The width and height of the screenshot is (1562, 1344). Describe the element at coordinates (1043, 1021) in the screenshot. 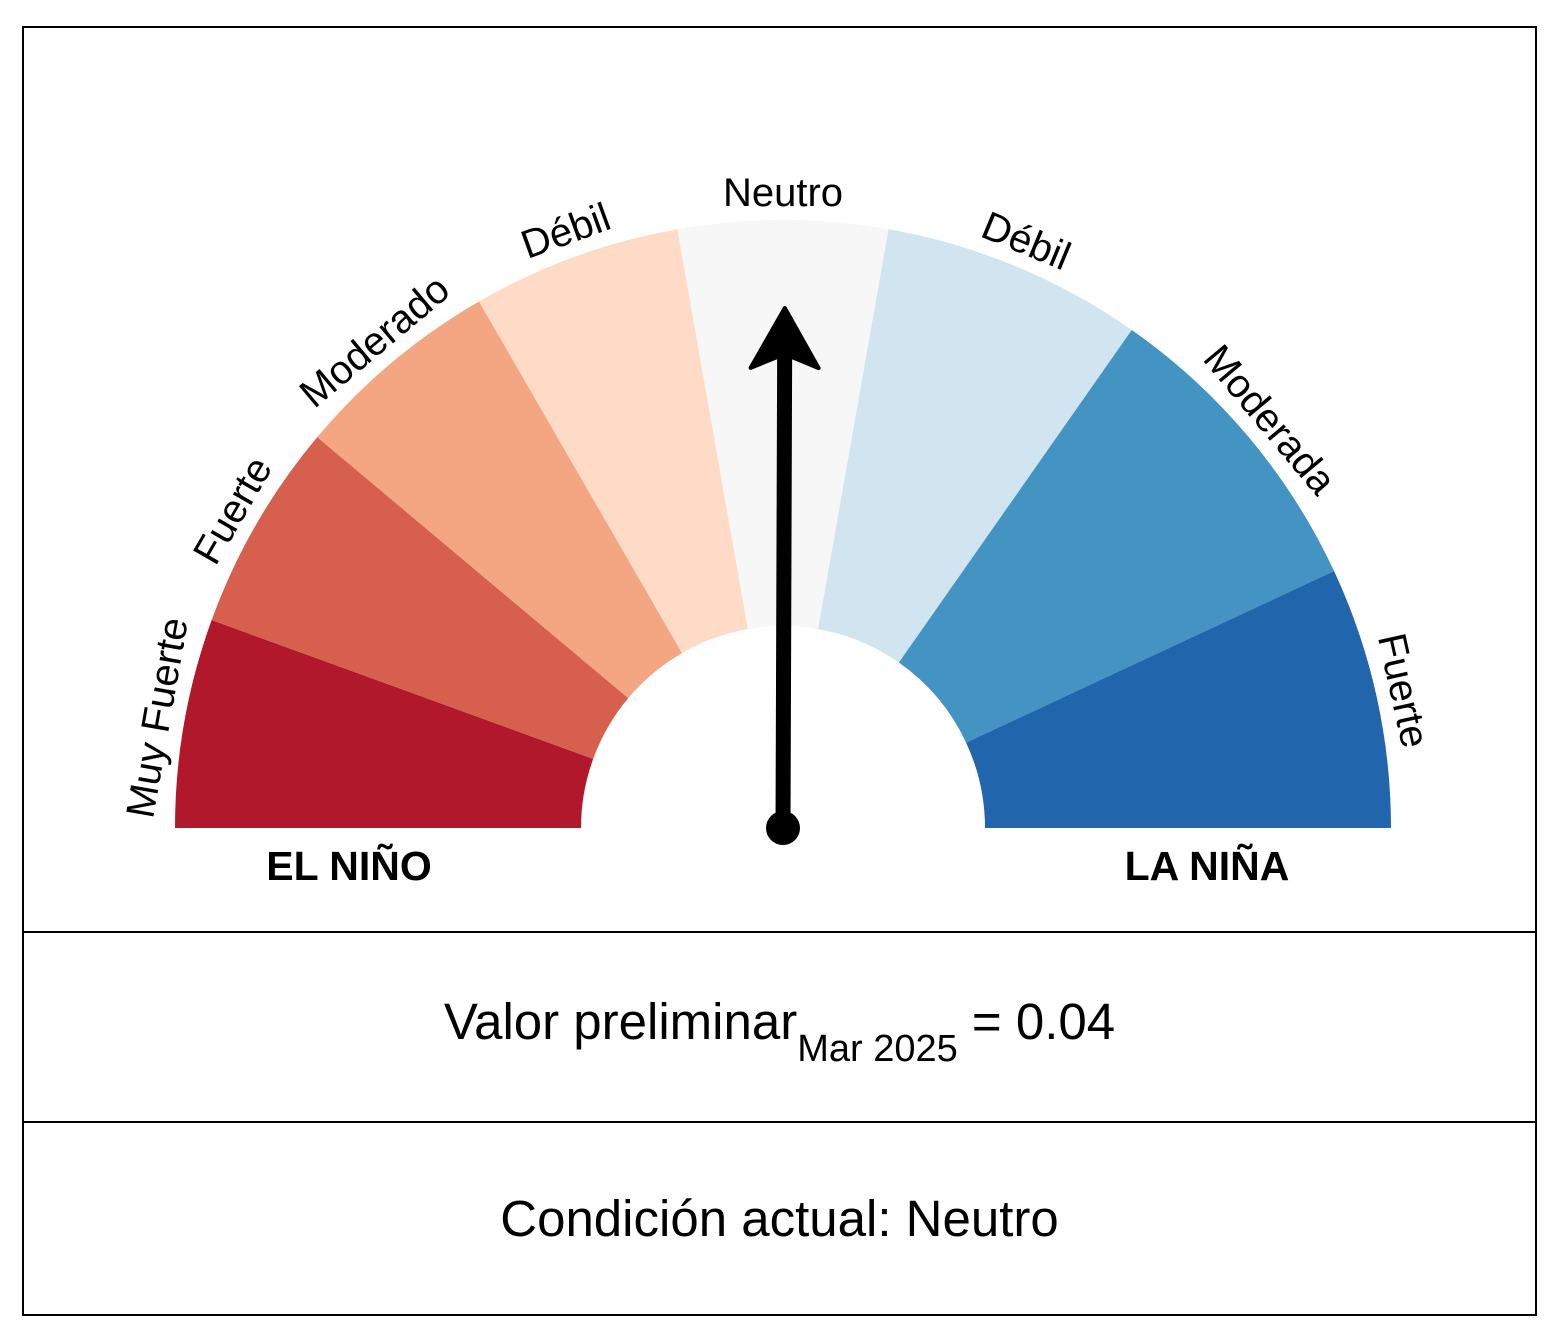

I see `value-suffix: = 0.04` at that location.